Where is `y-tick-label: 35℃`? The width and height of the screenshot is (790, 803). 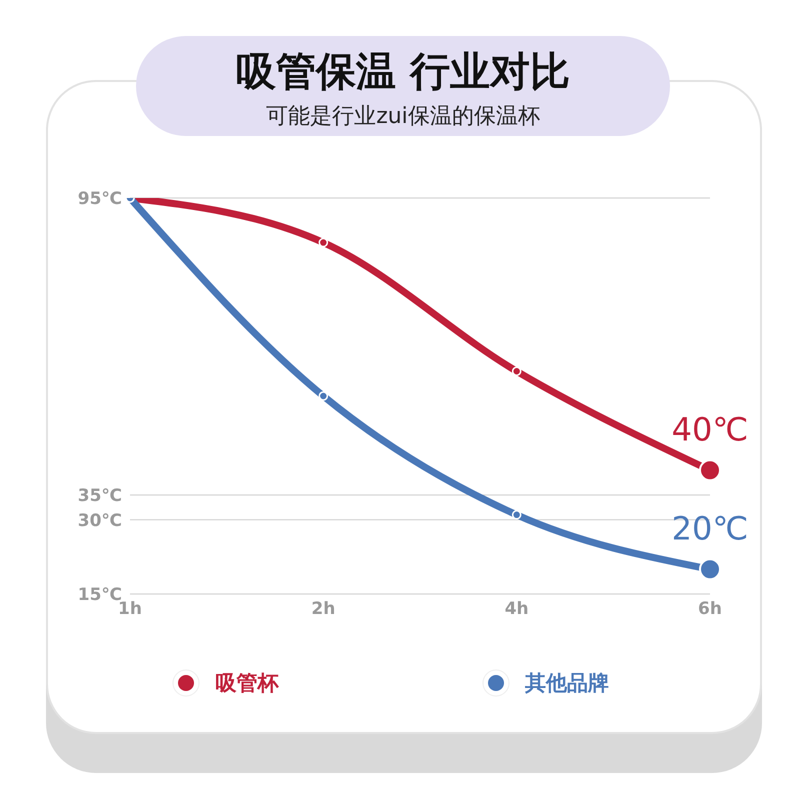 y-tick-label: 35℃ is located at coordinates (100, 496).